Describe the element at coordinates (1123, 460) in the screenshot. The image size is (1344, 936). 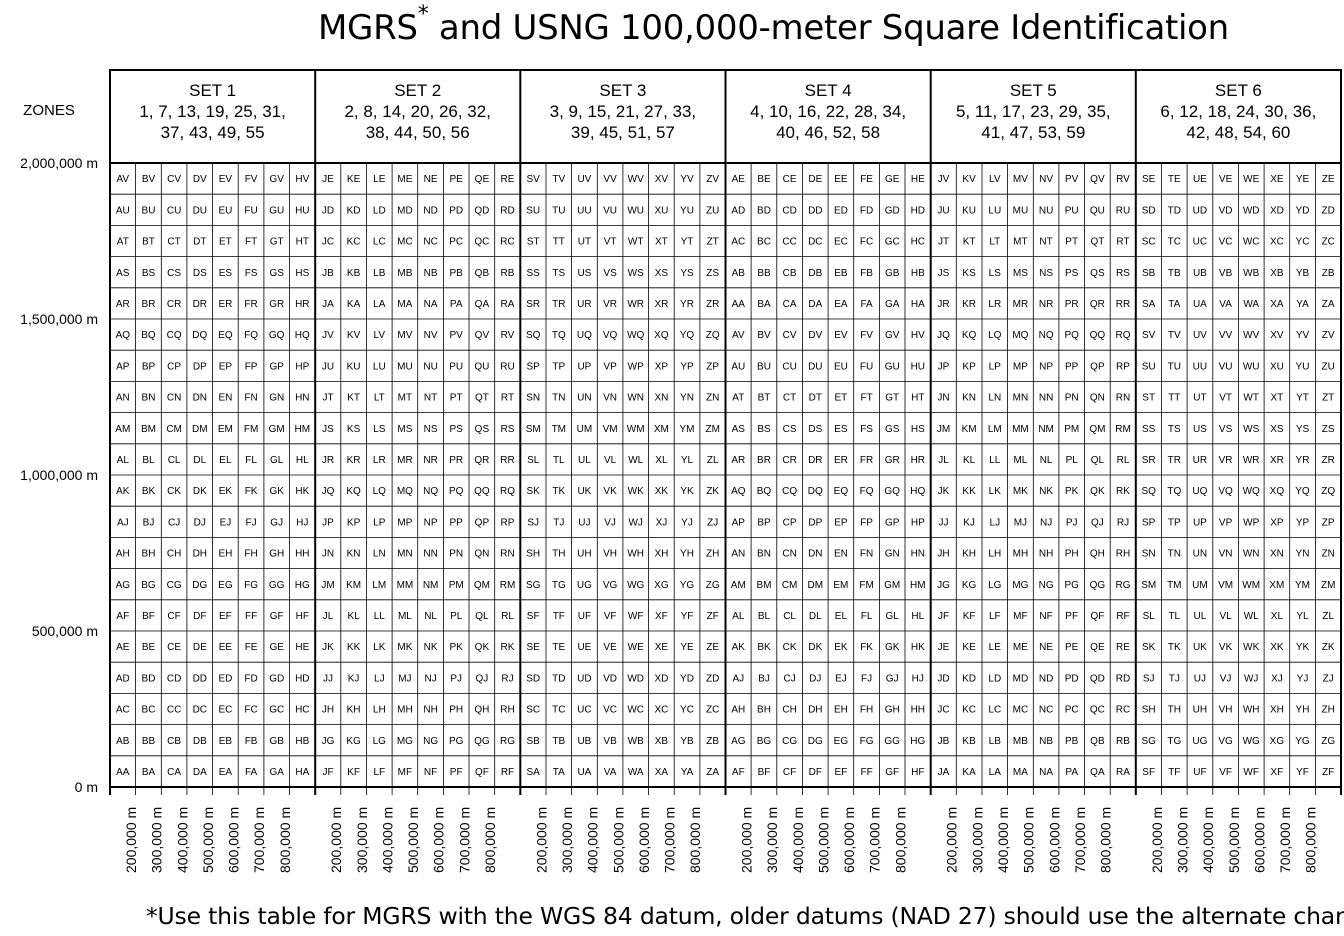
I see `grid-cell: RL` at that location.